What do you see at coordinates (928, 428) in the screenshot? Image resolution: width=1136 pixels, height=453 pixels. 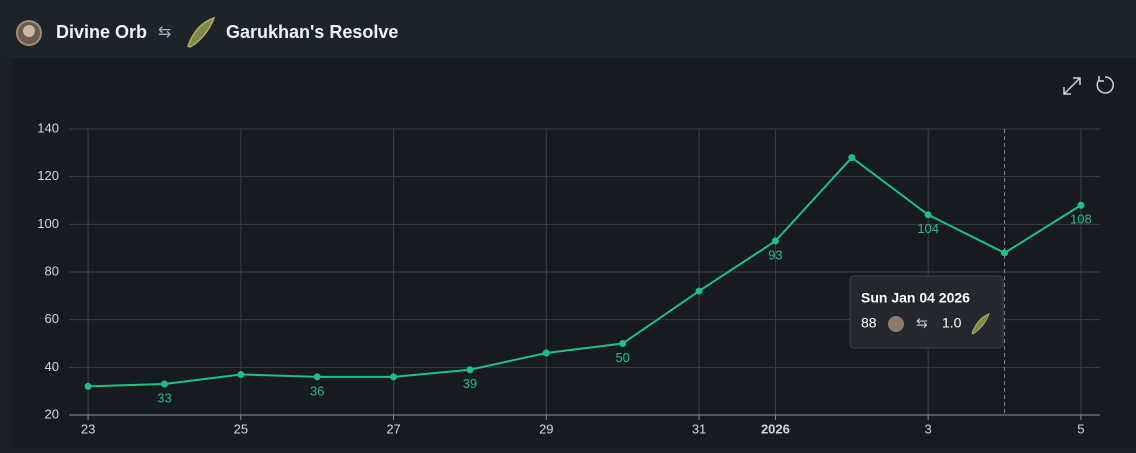 I see `x-tick-label: 3` at bounding box center [928, 428].